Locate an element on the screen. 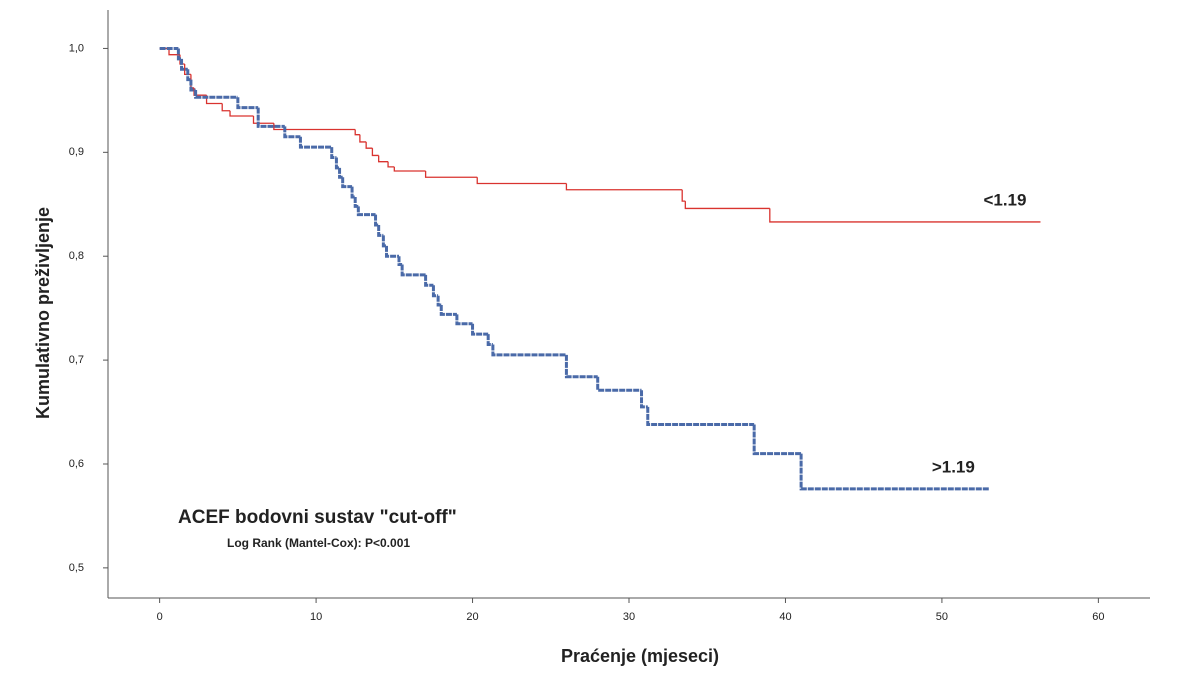 The width and height of the screenshot is (1177, 675). x-tick-label: 20 is located at coordinates (472, 617).